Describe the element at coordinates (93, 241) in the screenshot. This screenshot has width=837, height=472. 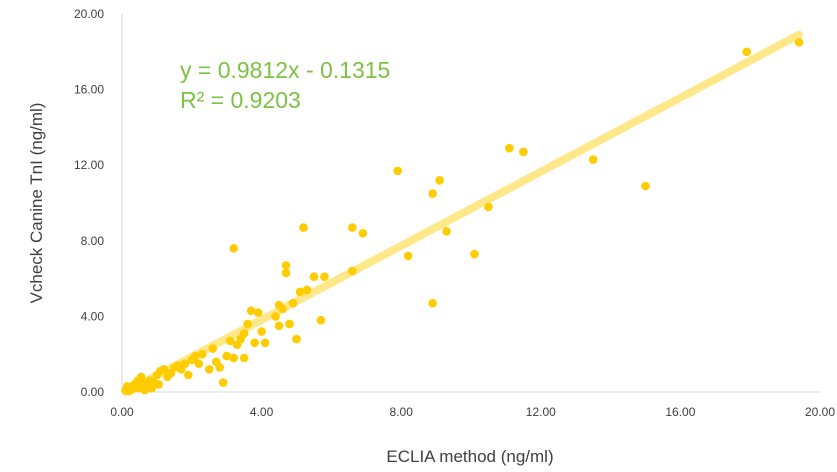
I see `y-tick-label: 8.00` at that location.